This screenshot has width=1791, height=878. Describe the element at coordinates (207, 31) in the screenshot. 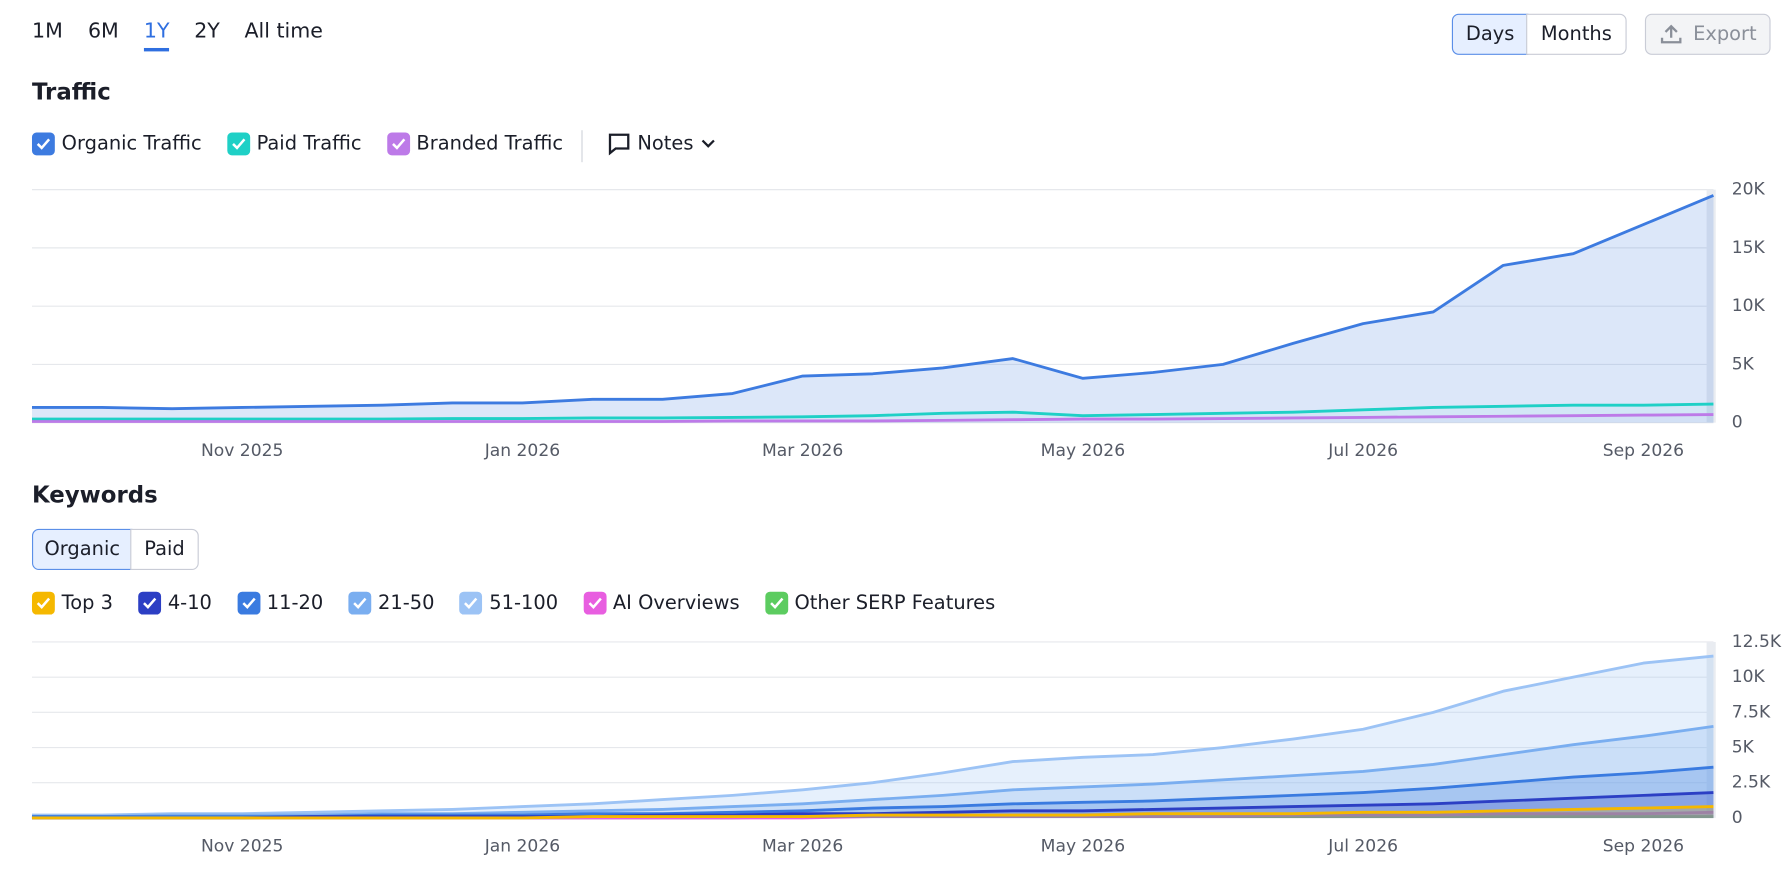

I see `range-tab: 2Y` at that location.